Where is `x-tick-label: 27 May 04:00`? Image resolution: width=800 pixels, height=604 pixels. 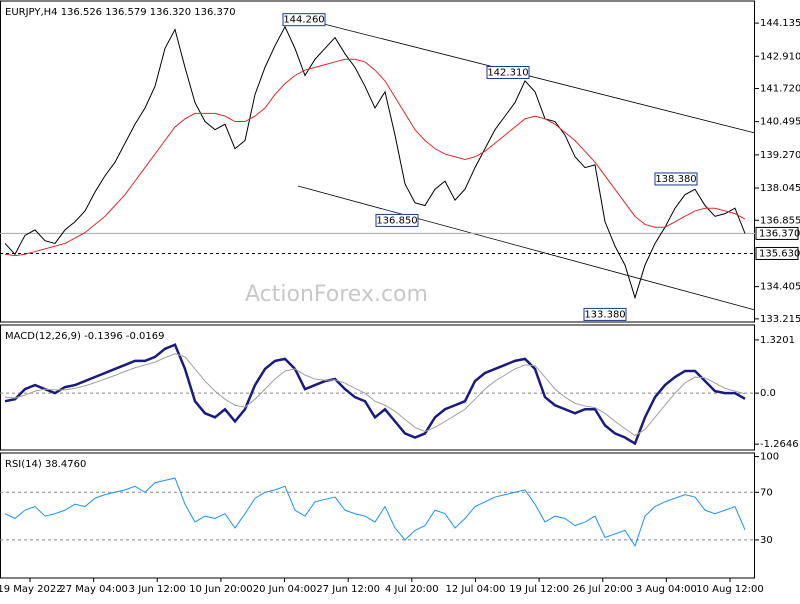
x-tick-label: 27 May 04:00 is located at coordinates (93, 589).